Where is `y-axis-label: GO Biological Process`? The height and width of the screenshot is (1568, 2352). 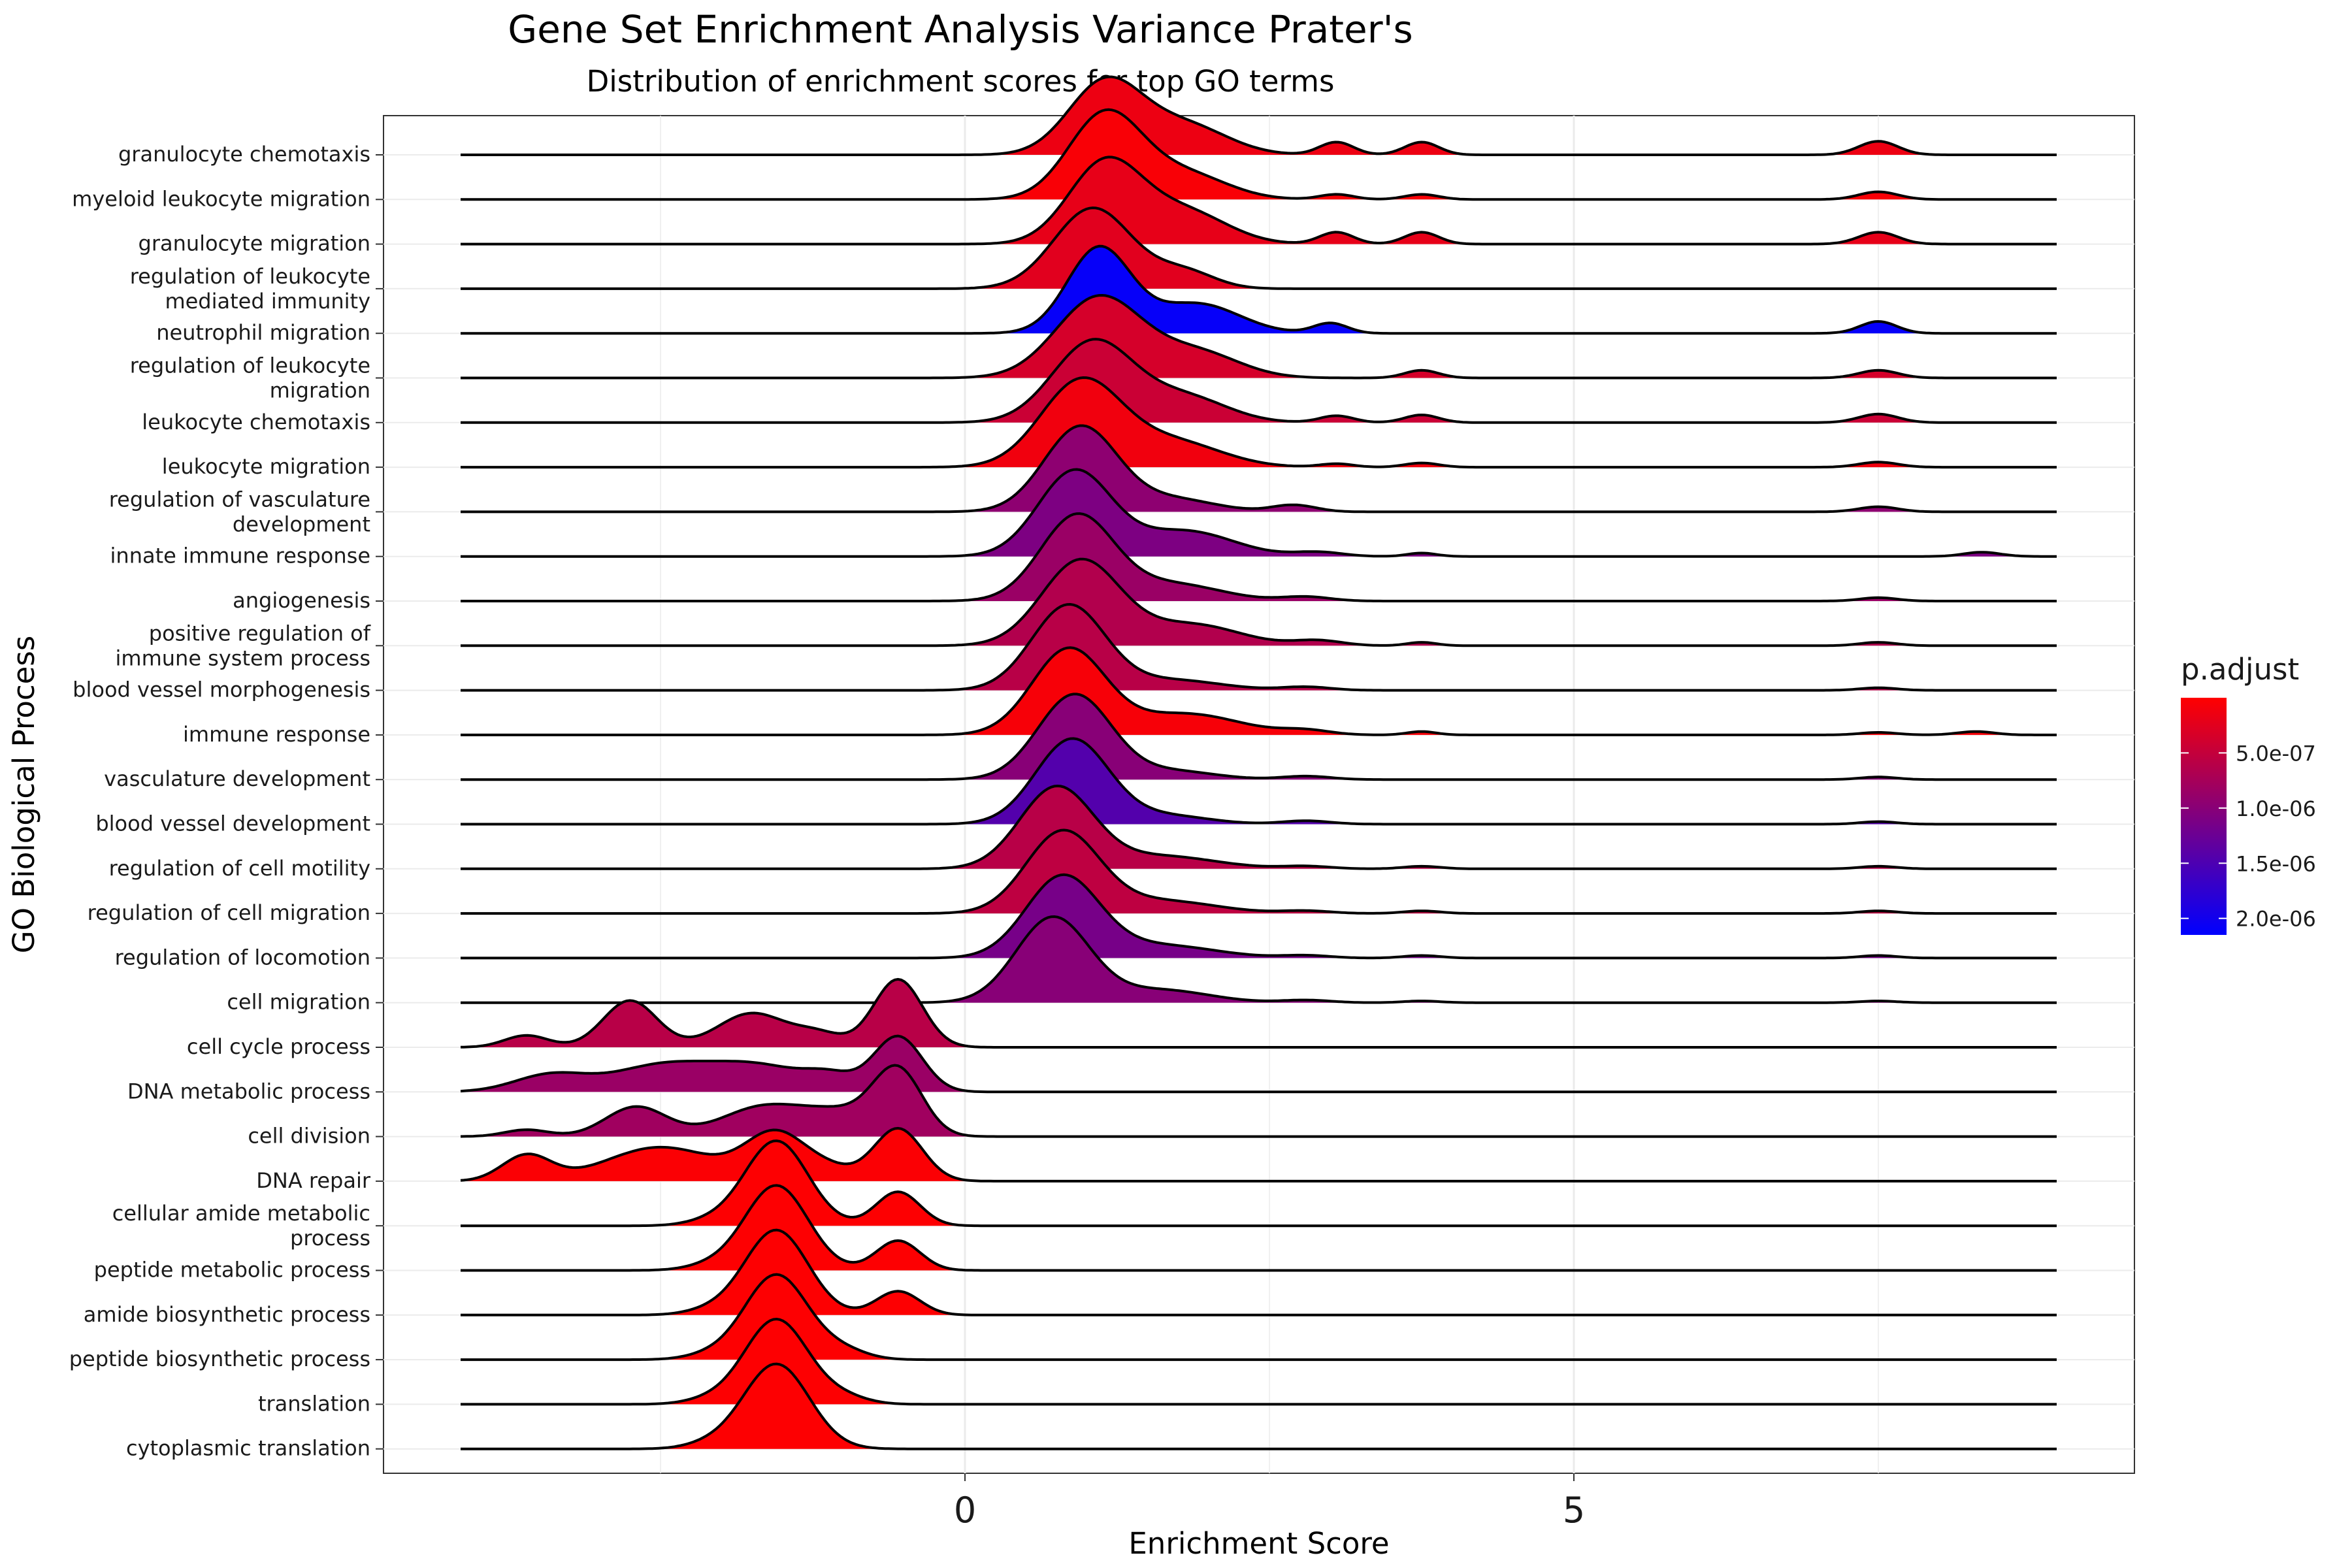 y-axis-label: GO Biological Process is located at coordinates (24, 794).